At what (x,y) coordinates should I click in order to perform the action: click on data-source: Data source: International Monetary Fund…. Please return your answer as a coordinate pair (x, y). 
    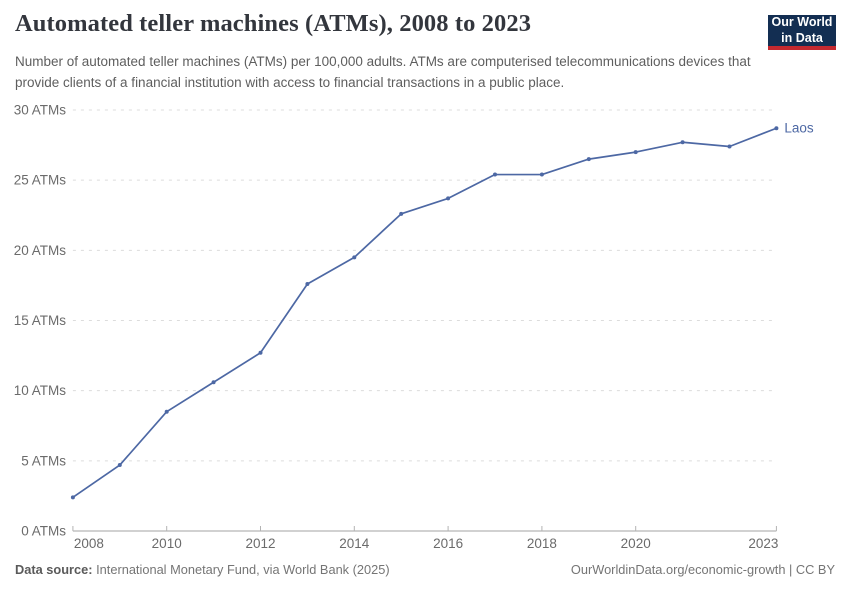
    Looking at the image, I should click on (202, 569).